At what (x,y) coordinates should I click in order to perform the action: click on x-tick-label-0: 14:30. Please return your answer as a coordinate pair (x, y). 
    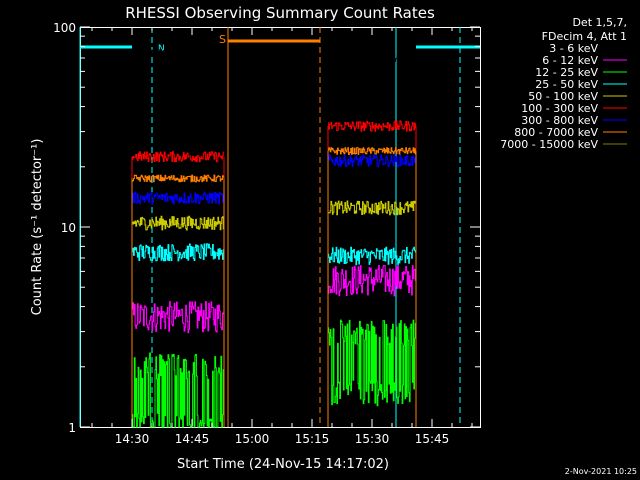
    Looking at the image, I should click on (132, 439).